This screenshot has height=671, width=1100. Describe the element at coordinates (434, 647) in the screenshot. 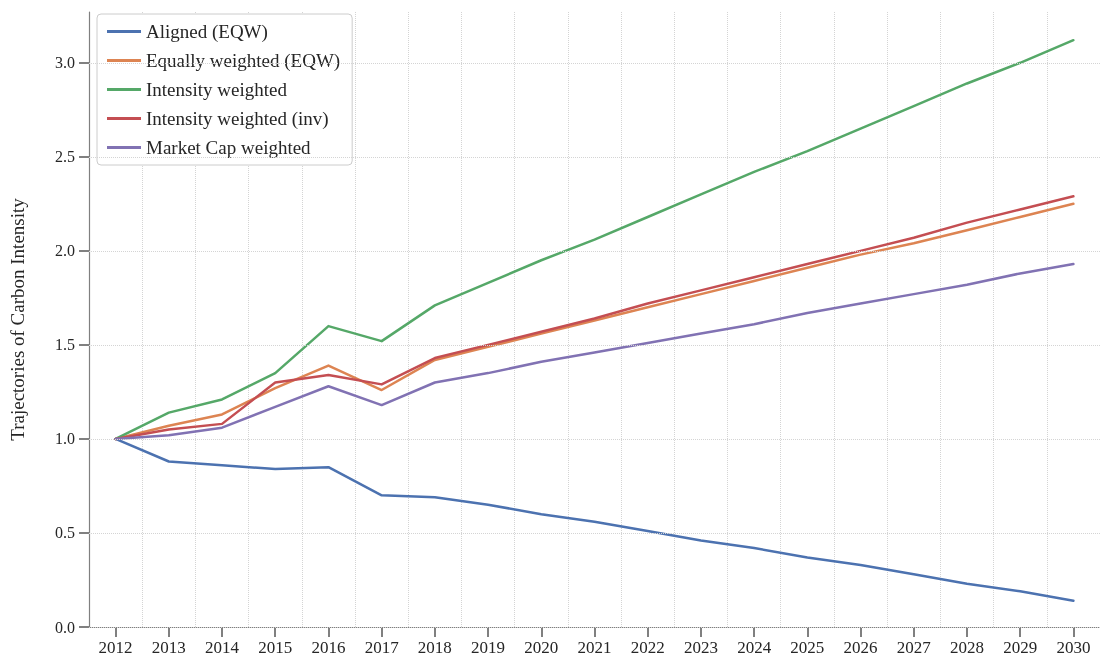

I see `x-tick-label: 2018` at that location.